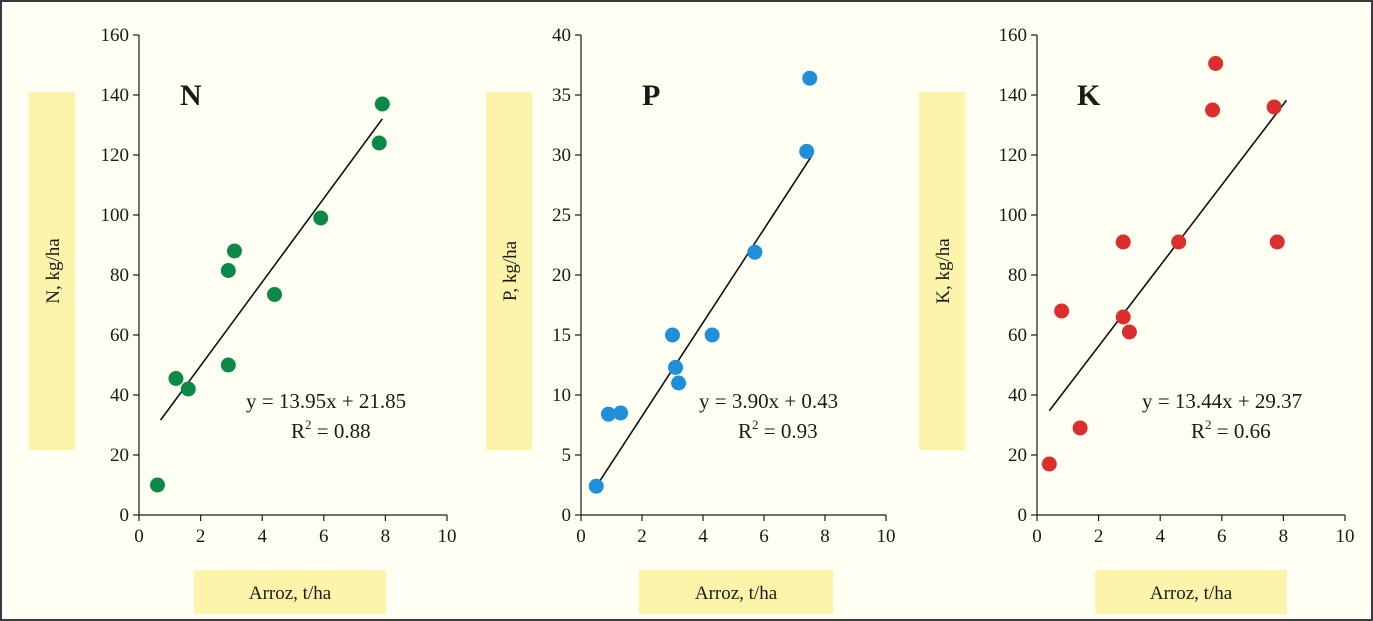 Image resolution: width=1373 pixels, height=621 pixels. Describe the element at coordinates (561, 215) in the screenshot. I see `y-tick-label: 25` at that location.